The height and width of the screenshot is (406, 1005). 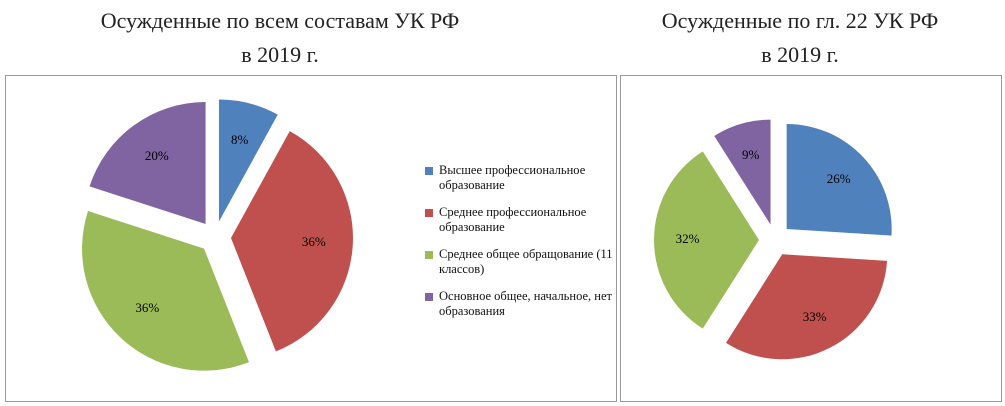 I want to click on data-label: 32%, so click(x=688, y=238).